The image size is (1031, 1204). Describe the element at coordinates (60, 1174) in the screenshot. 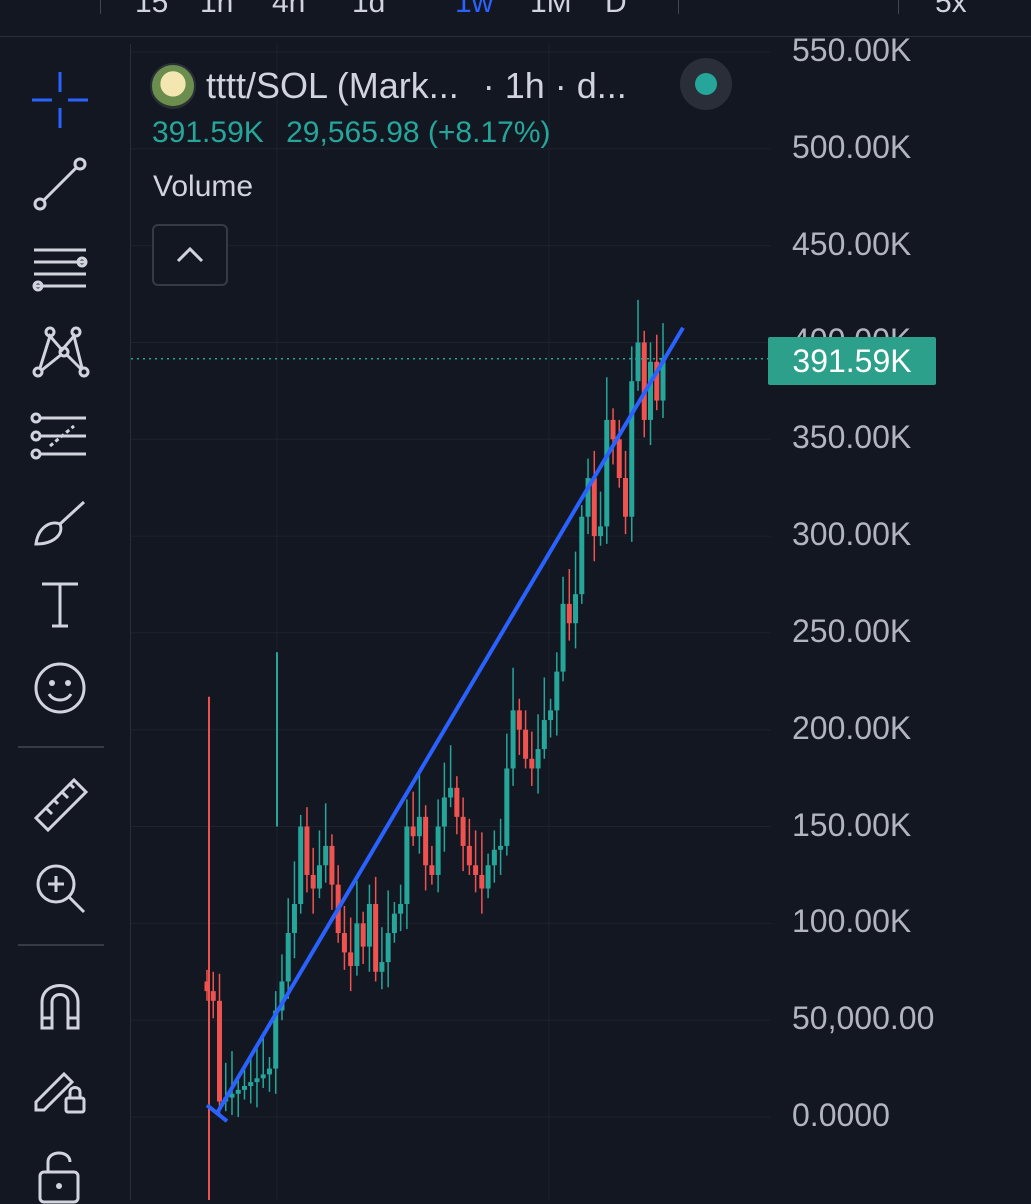

I see `unlock-icon` at that location.